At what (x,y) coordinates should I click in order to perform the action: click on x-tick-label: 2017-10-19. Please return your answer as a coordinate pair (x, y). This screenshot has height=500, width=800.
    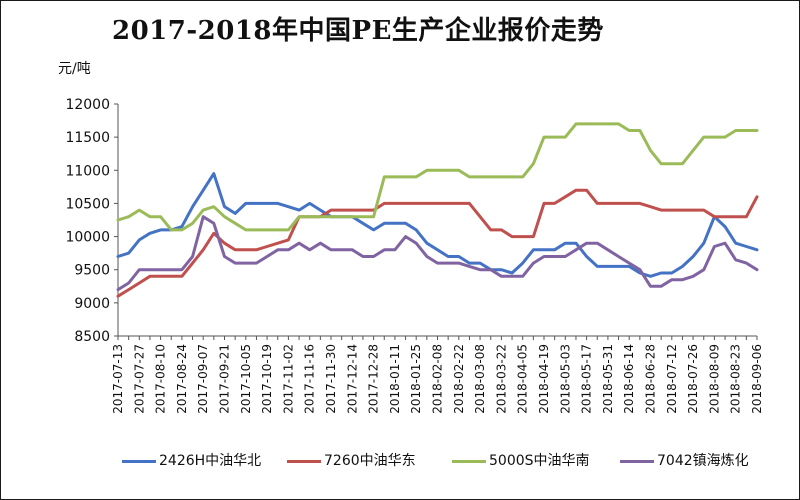
    Looking at the image, I should click on (267, 379).